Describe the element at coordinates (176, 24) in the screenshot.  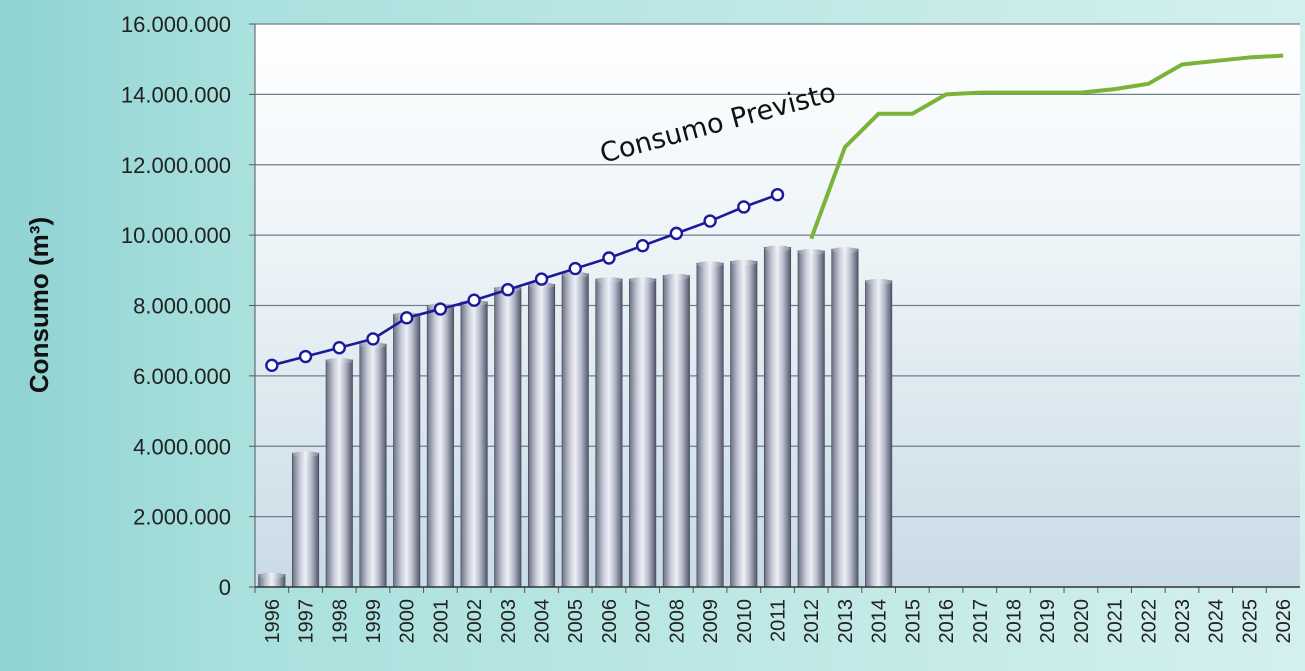
I see `y-tick-label: 16.000.000` at that location.